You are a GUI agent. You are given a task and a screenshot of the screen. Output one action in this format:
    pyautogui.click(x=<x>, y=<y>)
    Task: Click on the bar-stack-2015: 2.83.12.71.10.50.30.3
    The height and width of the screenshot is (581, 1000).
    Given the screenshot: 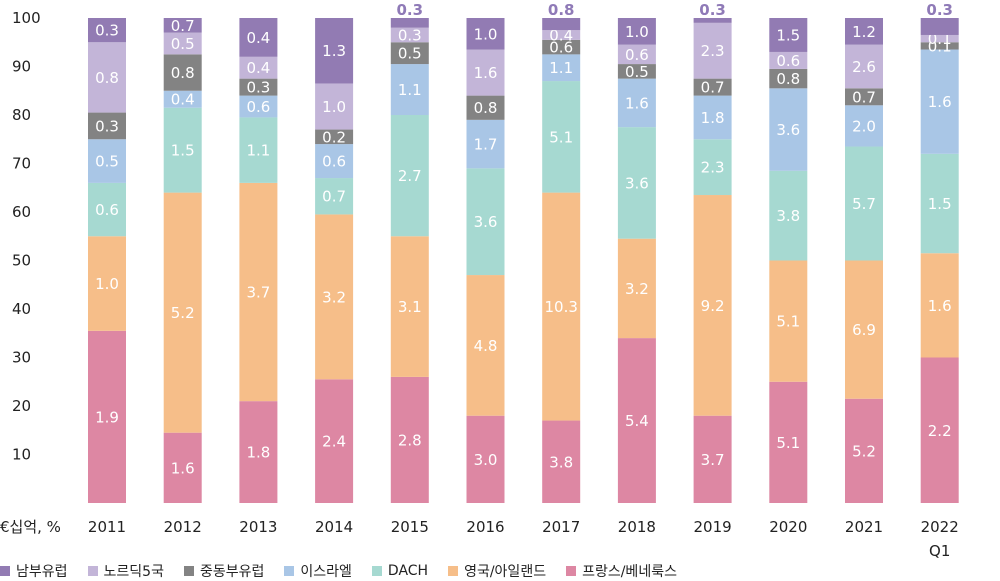 What is the action you would take?
    pyautogui.click(x=409, y=252)
    